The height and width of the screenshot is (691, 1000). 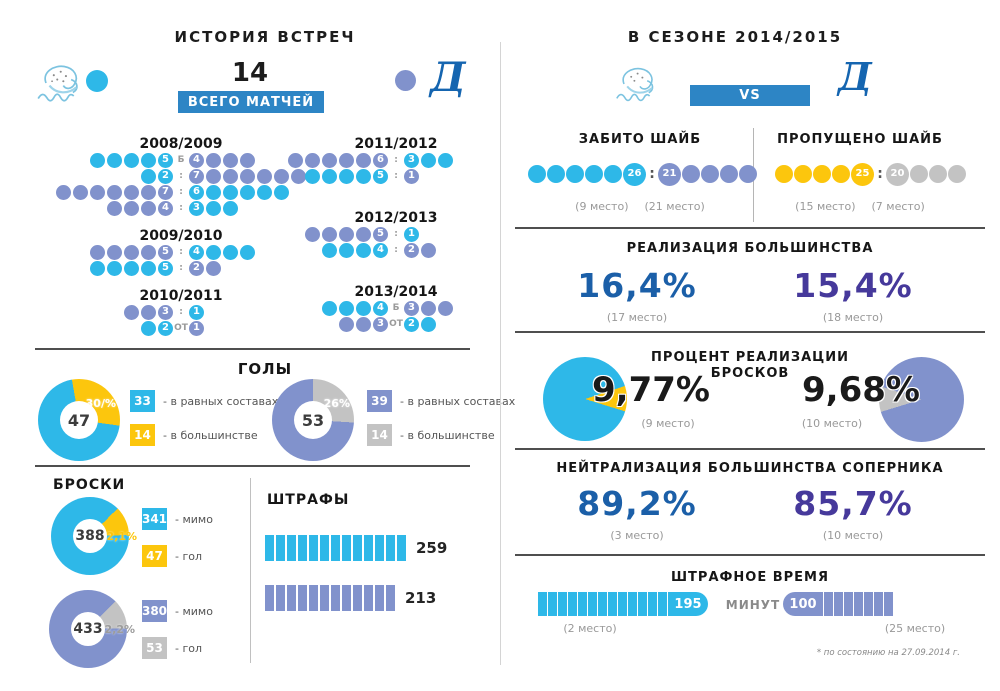 What do you see at coordinates (251, 102) in the screenshot?
I see `total-matches-label: ВСЕГО МАТЧЕЙ` at bounding box center [251, 102].